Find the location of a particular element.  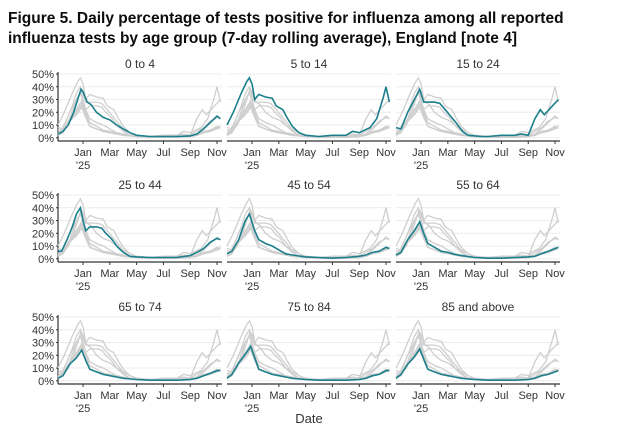

panel-55-to-64: Jan Mar May Jul Sep Nov '25 55 to 64 is located at coordinates (480, 235).